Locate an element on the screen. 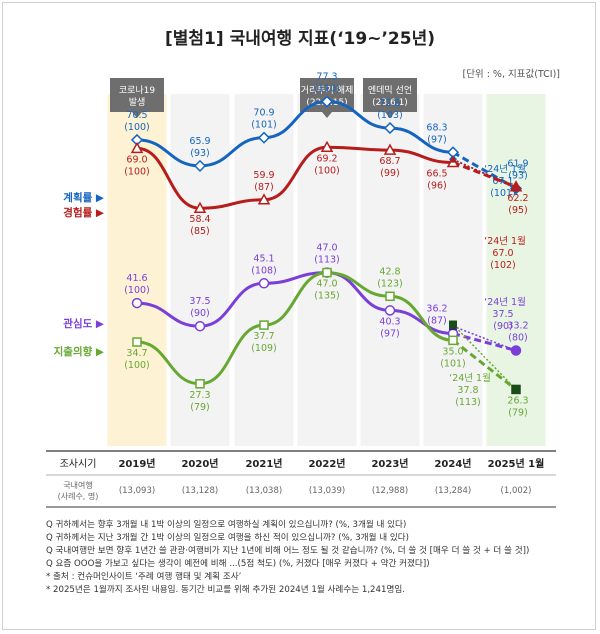 This screenshot has height=634, width=600. data-label-index: (85) is located at coordinates (200, 231).